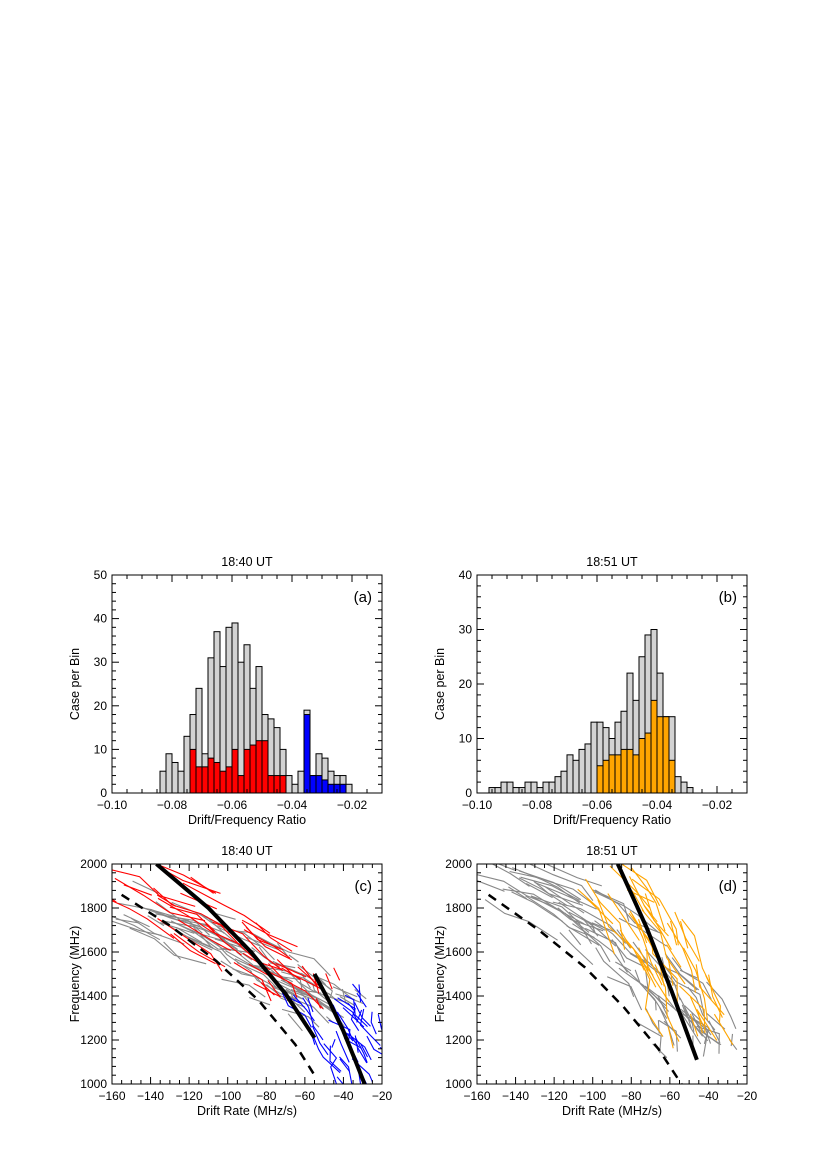  Describe the element at coordinates (112, 805) in the screenshot. I see `x-tick-label: −0.10` at that location.